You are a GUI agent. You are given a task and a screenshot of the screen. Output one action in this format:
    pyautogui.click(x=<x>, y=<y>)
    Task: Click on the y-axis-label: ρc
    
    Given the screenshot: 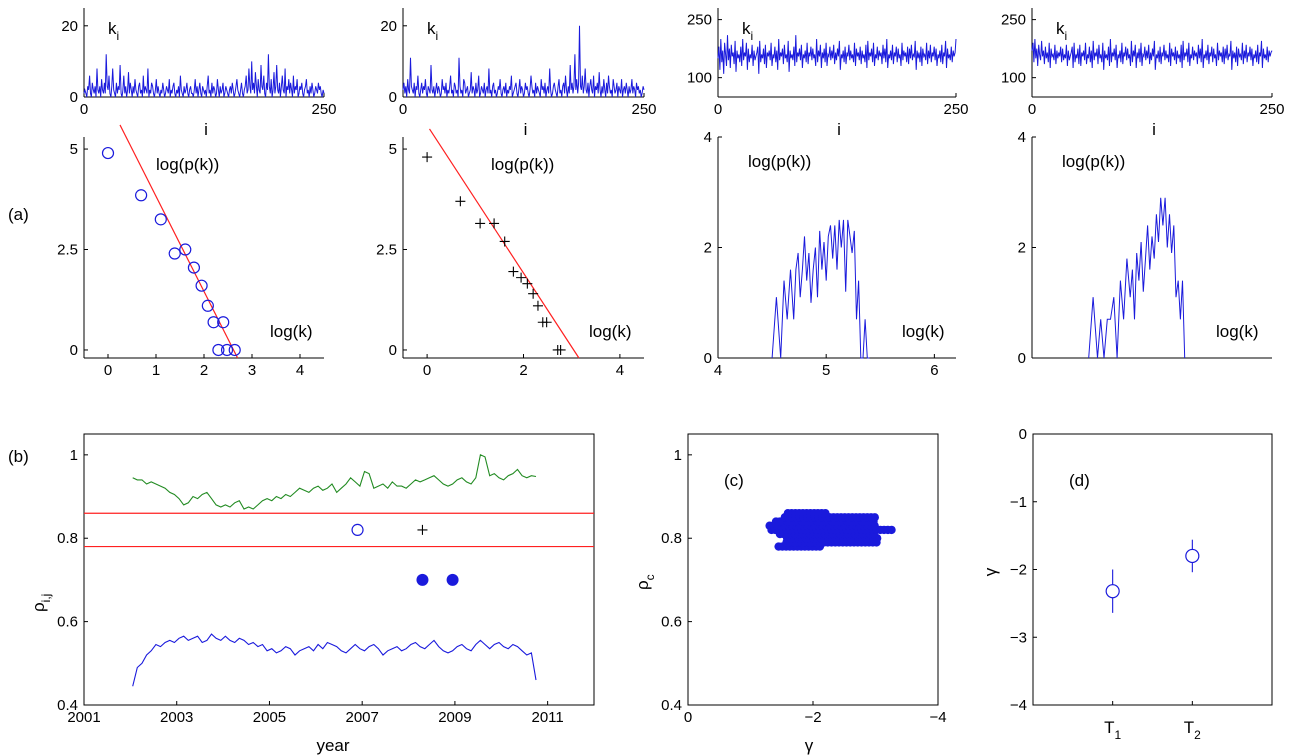 What is the action you would take?
    pyautogui.click(x=645, y=582)
    